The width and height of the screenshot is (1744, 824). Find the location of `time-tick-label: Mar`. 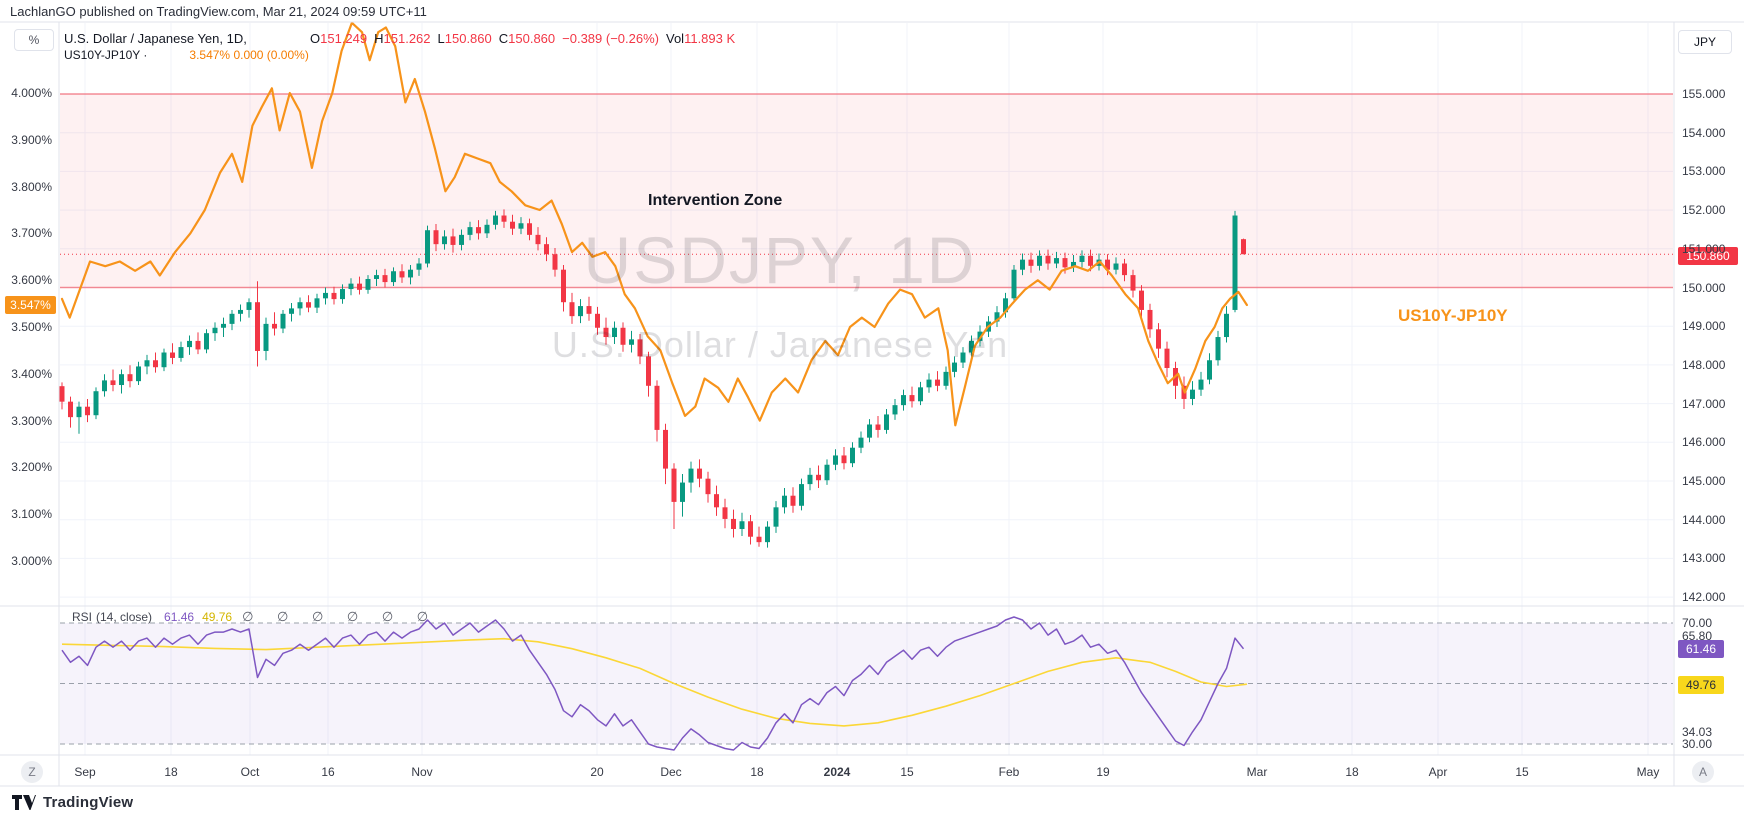

time-tick-label: Mar is located at coordinates (1257, 772).